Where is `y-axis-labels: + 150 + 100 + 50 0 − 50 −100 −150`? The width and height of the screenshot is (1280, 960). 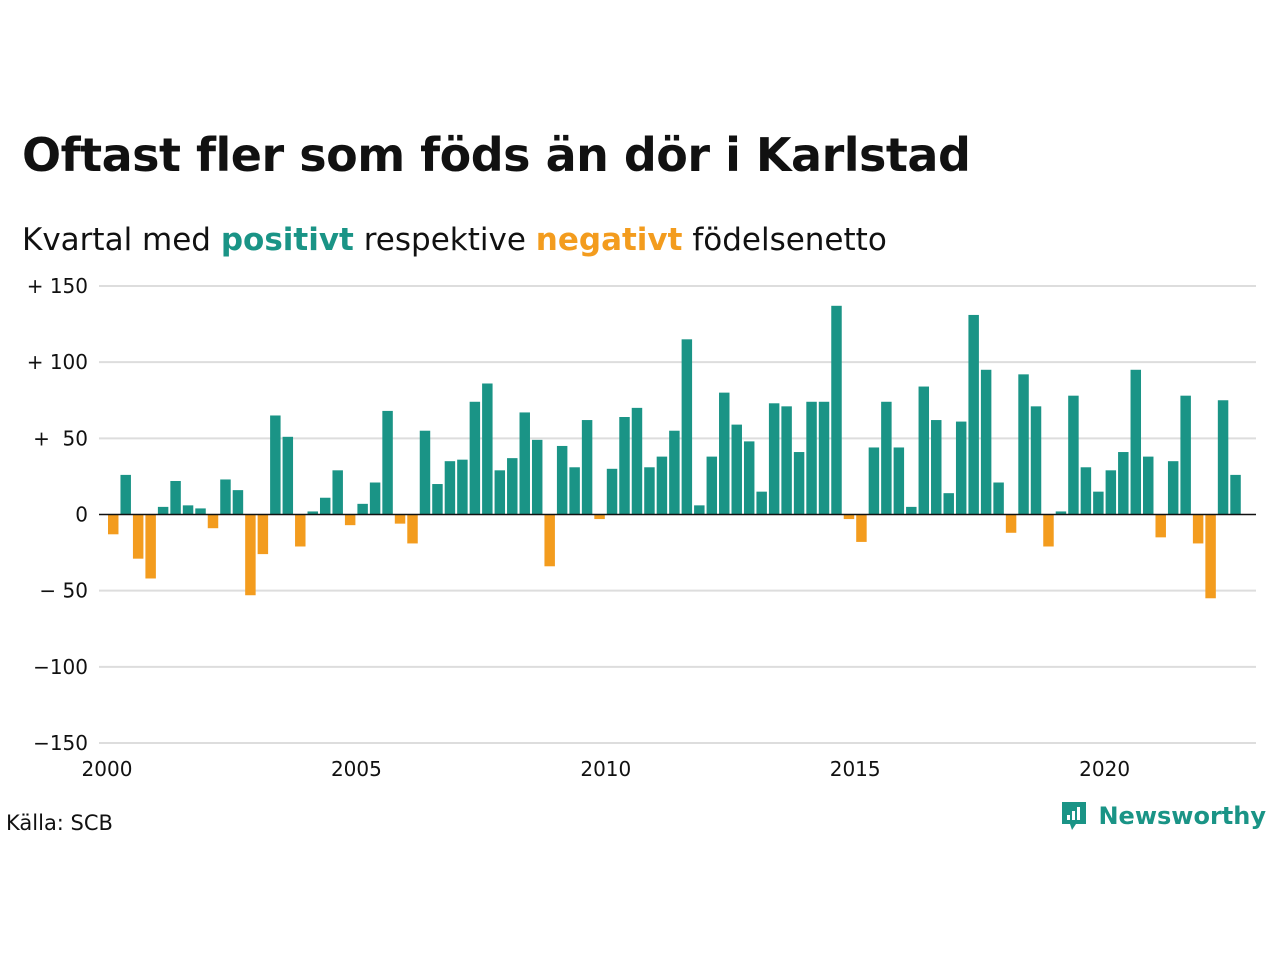 y-axis-labels: + 150 + 100 + 50 0 − 50 −100 −150 is located at coordinates (57, 514).